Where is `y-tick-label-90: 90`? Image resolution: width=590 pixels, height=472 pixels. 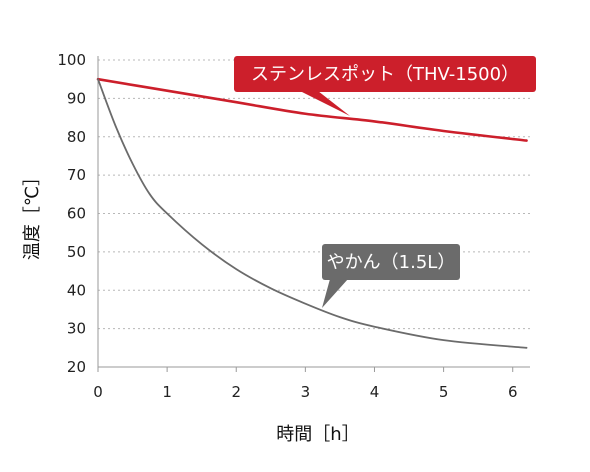
y-tick-label-90: 90 is located at coordinates (76, 98).